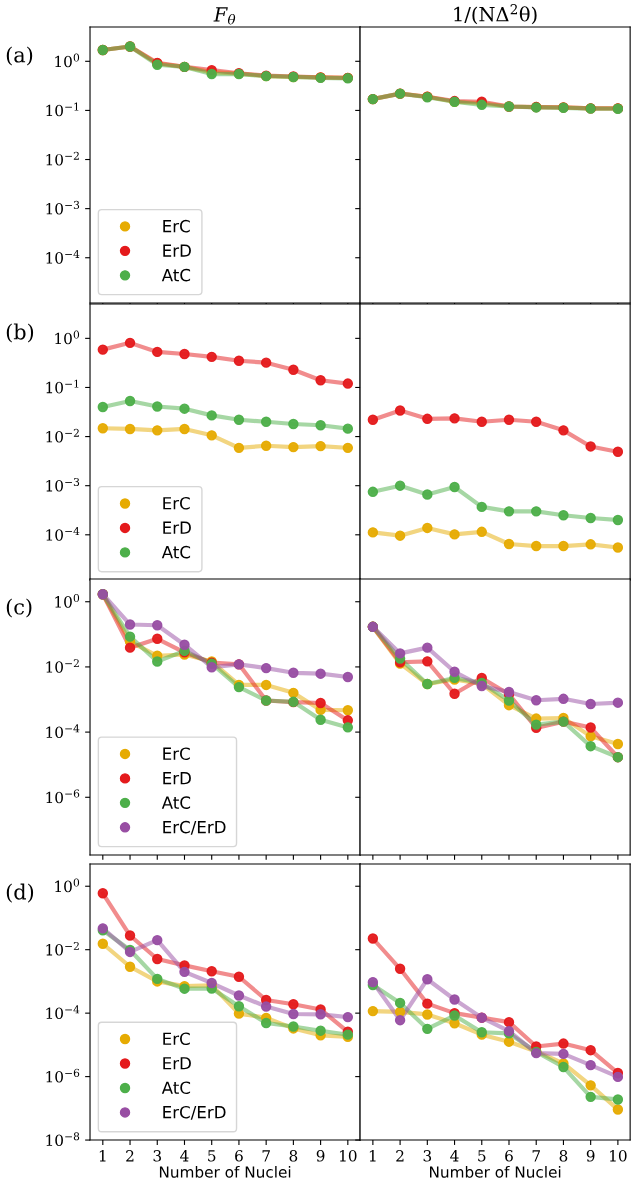 The width and height of the screenshot is (643, 1183). Describe the element at coordinates (19, 56) in the screenshot. I see `text: (a)` at that location.